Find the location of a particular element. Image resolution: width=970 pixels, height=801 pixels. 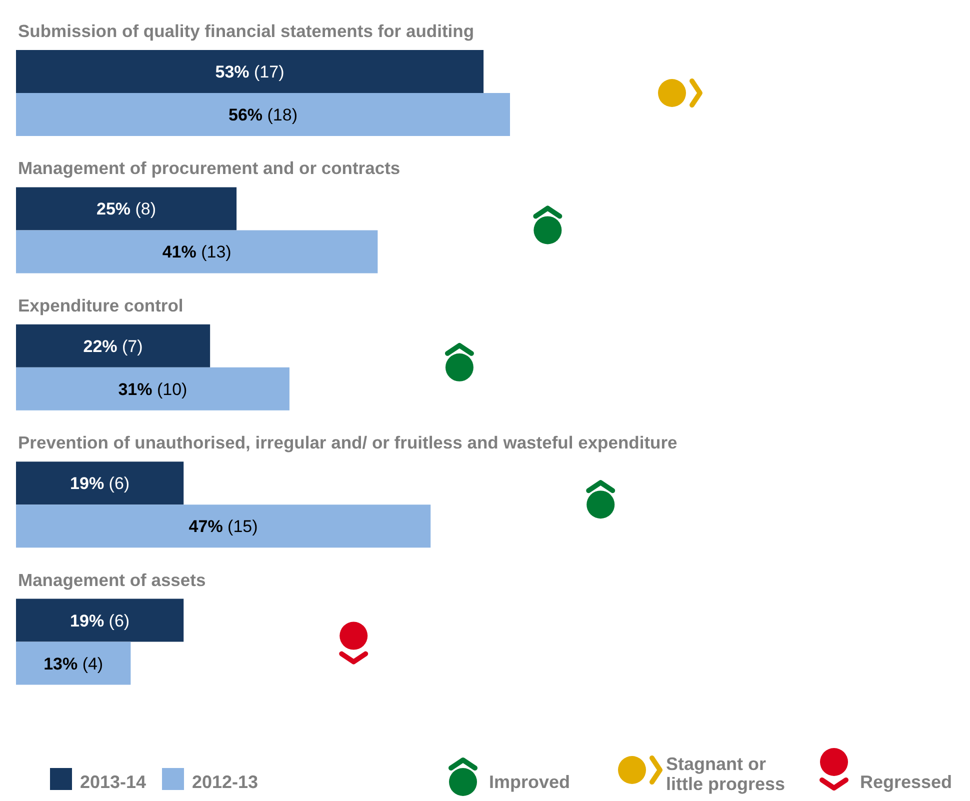

y-tick-label: Expenditure control is located at coordinates (101, 305).